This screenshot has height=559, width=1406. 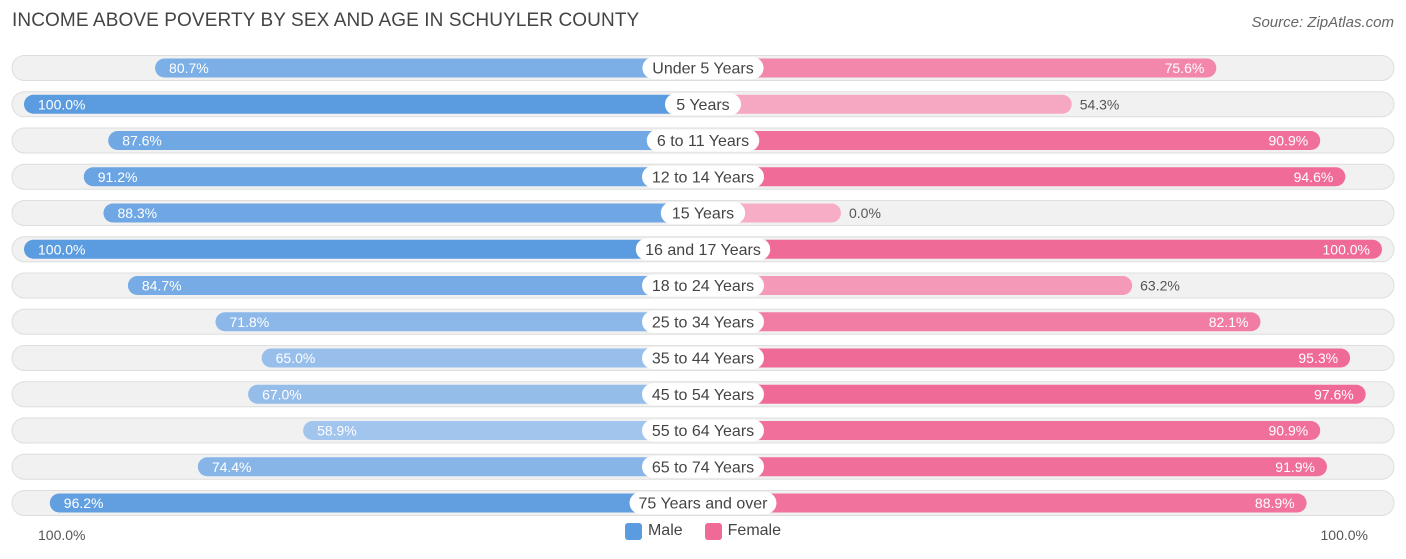 What do you see at coordinates (62, 535) in the screenshot?
I see `axis-left-label: 100.0%` at bounding box center [62, 535].